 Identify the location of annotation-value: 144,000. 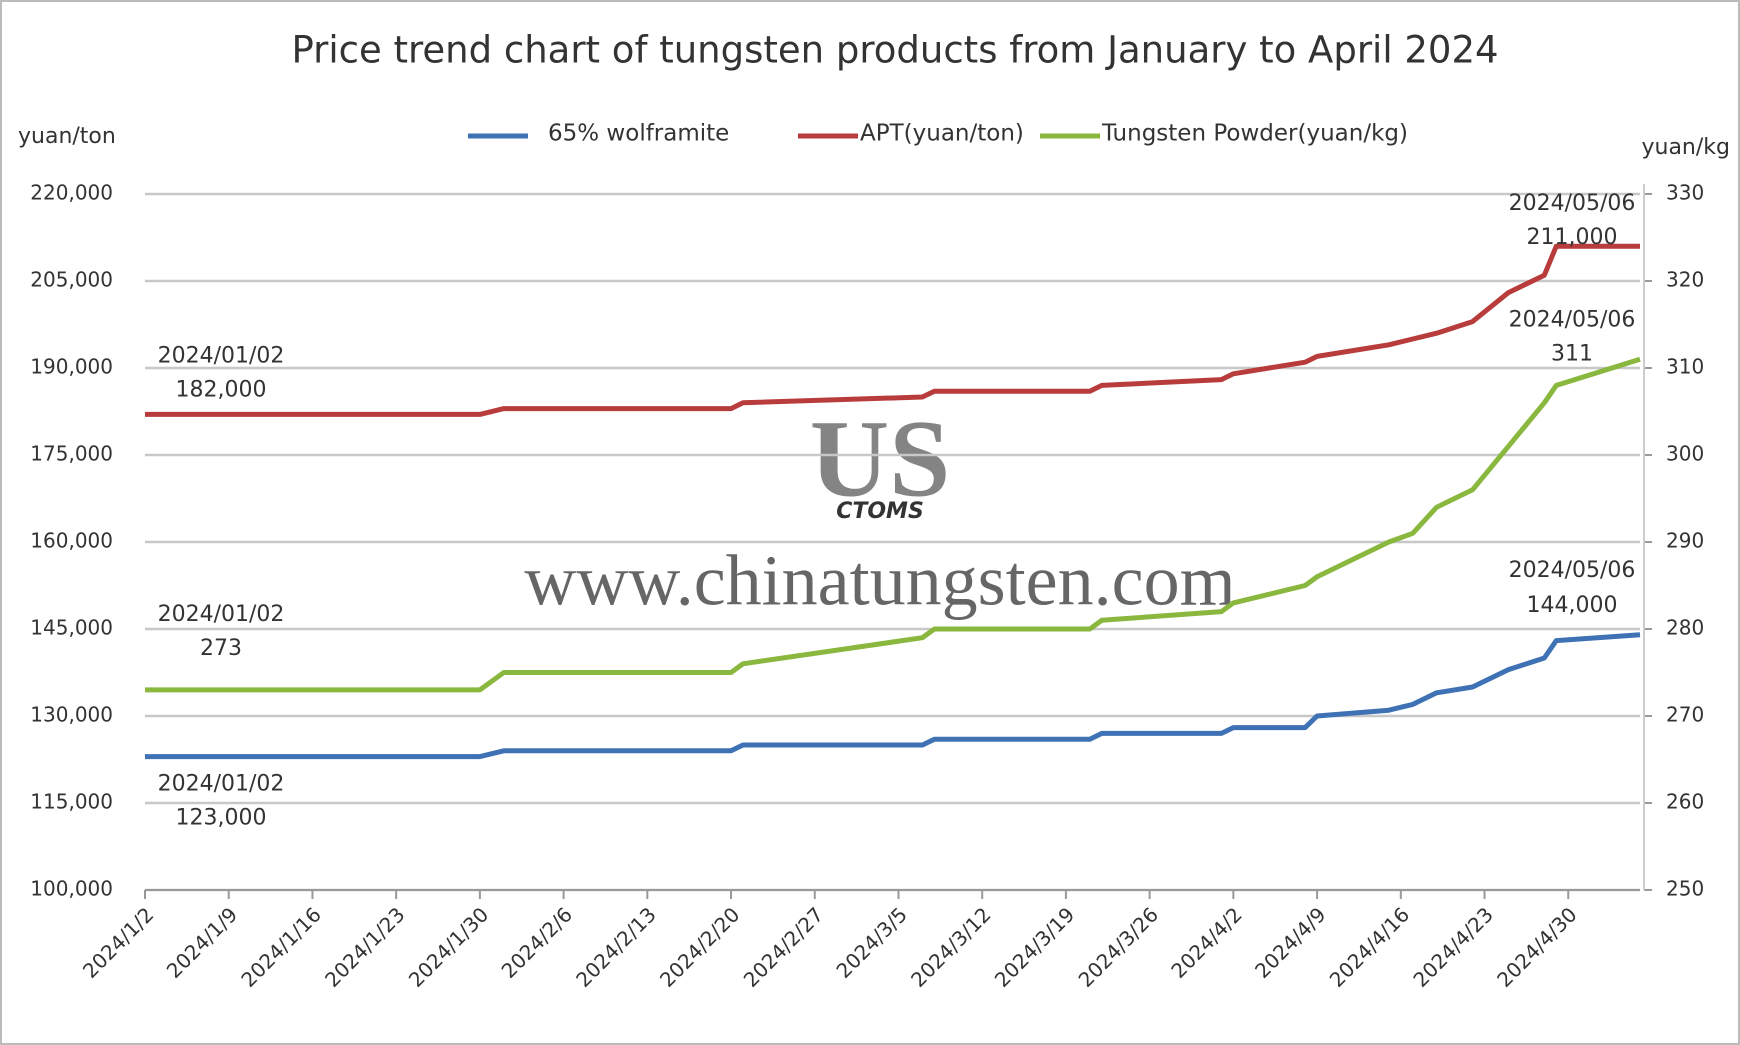
(1572, 605).